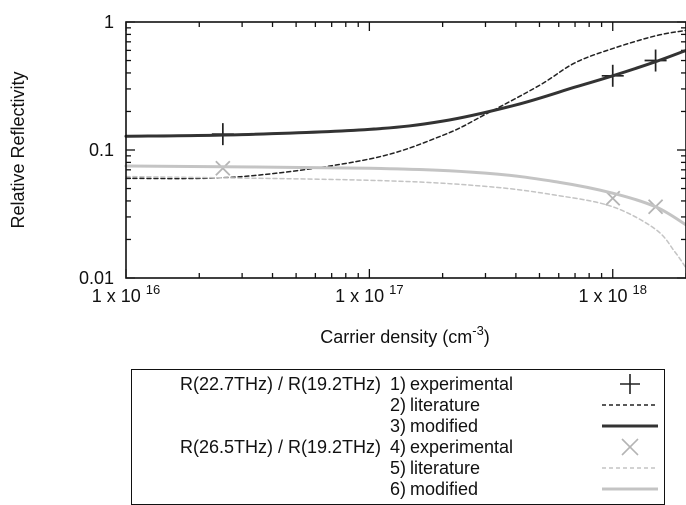 The image size is (686, 505). I want to click on legend-row: R(22.7THz) / R(19.2THz) 1) experimental, so click(399, 384).